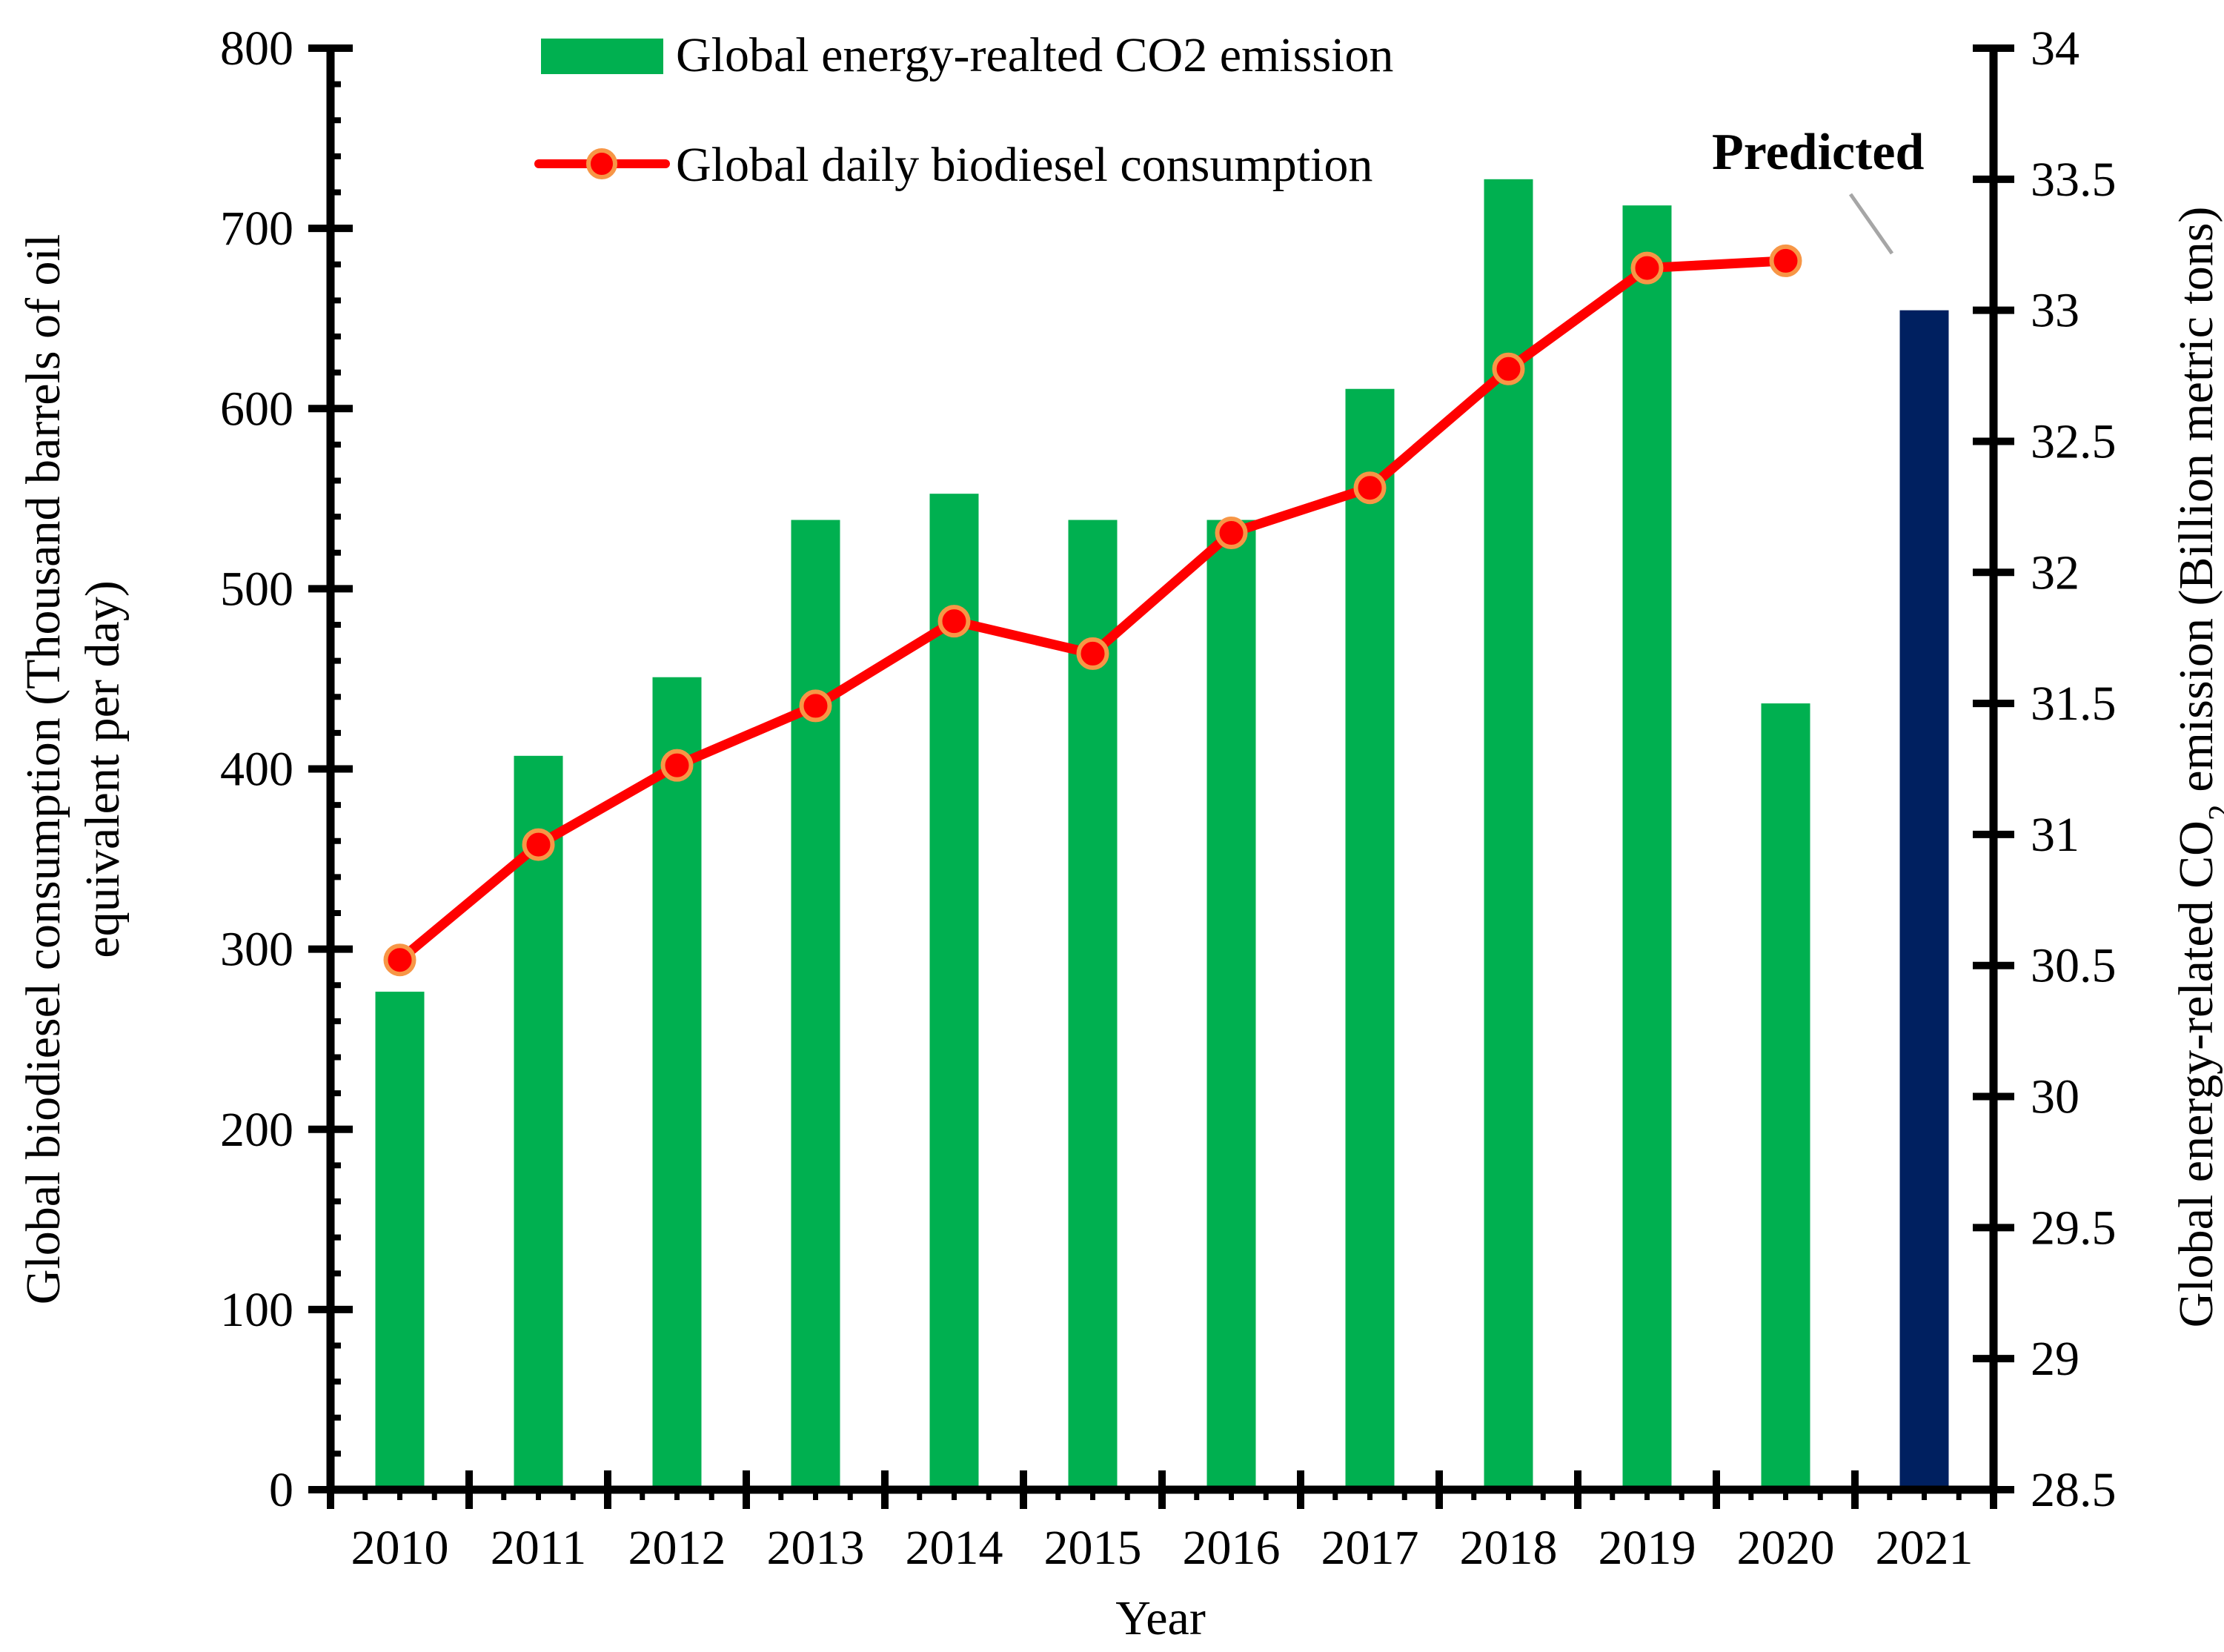 The width and height of the screenshot is (2224, 1652). Describe the element at coordinates (256, 770) in the screenshot. I see `left-tick-label: 400` at that location.